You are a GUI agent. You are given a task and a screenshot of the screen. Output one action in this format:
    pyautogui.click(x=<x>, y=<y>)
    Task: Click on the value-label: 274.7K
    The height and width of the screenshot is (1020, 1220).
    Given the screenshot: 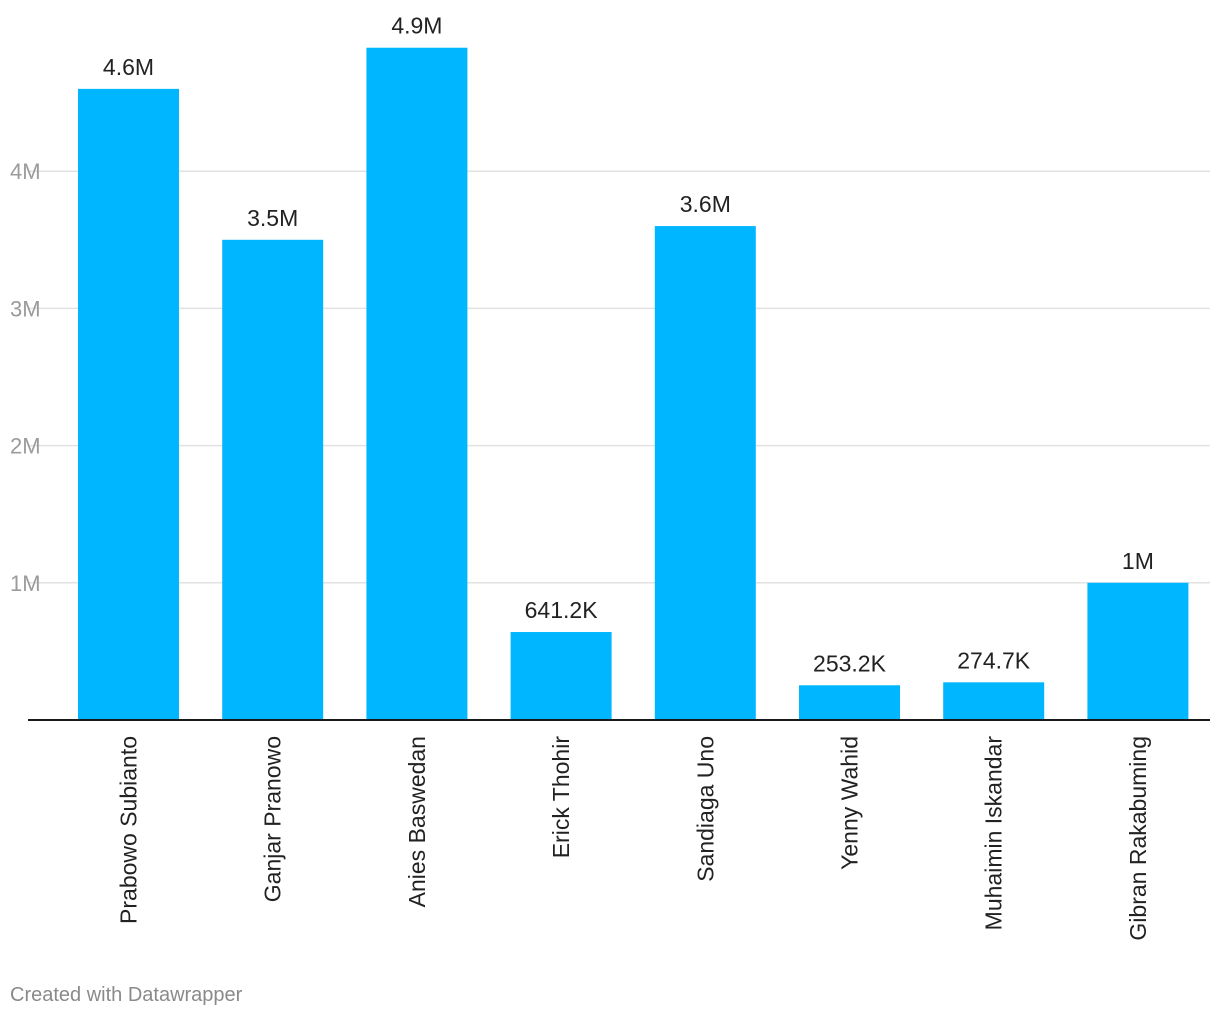 What is the action you would take?
    pyautogui.click(x=994, y=660)
    